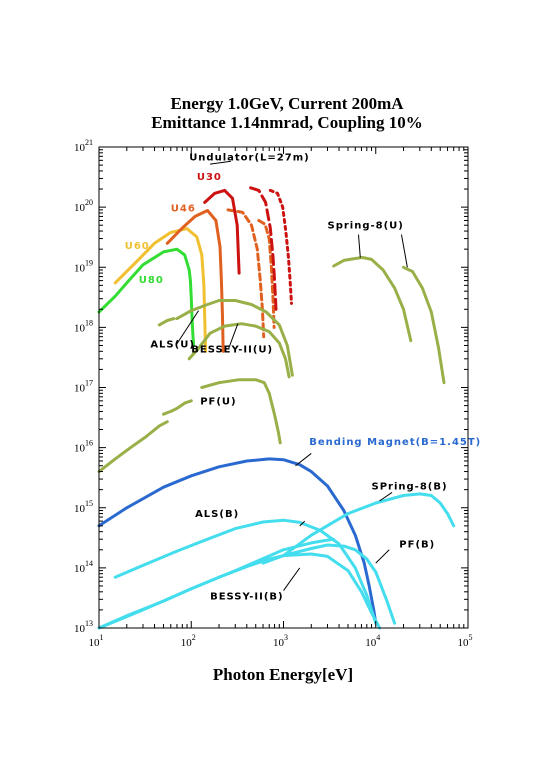 The height and width of the screenshot is (781, 538). Describe the element at coordinates (249, 157) in the screenshot. I see `annotation-undulator-l-27m: Undulator(L=27m)` at that location.